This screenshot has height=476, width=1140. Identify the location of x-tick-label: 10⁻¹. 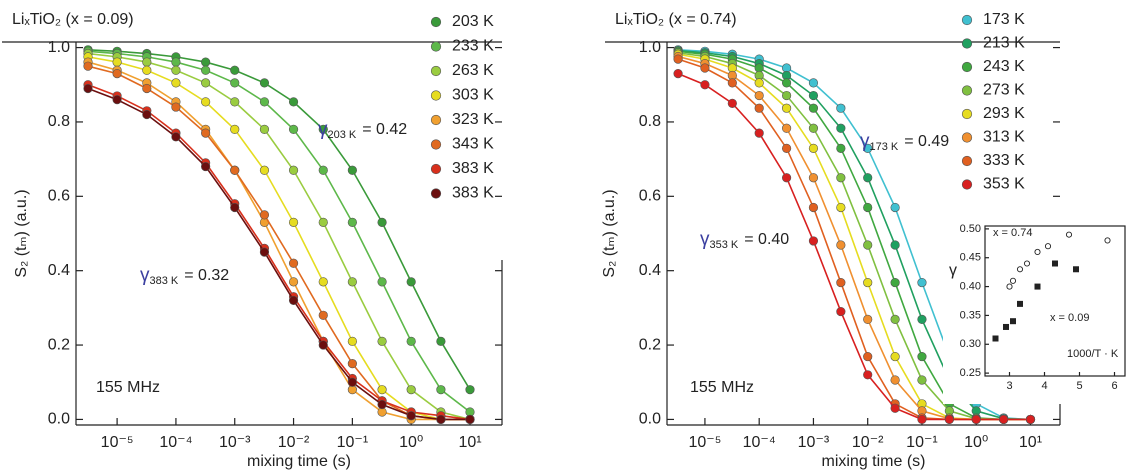
(922, 442).